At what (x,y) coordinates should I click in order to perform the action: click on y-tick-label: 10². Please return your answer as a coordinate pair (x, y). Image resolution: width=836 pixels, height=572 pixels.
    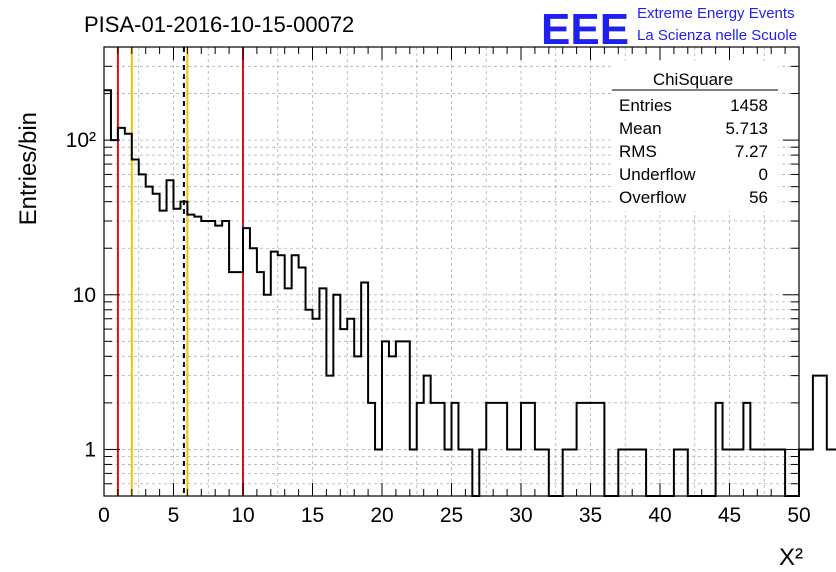
    Looking at the image, I should click on (81, 140).